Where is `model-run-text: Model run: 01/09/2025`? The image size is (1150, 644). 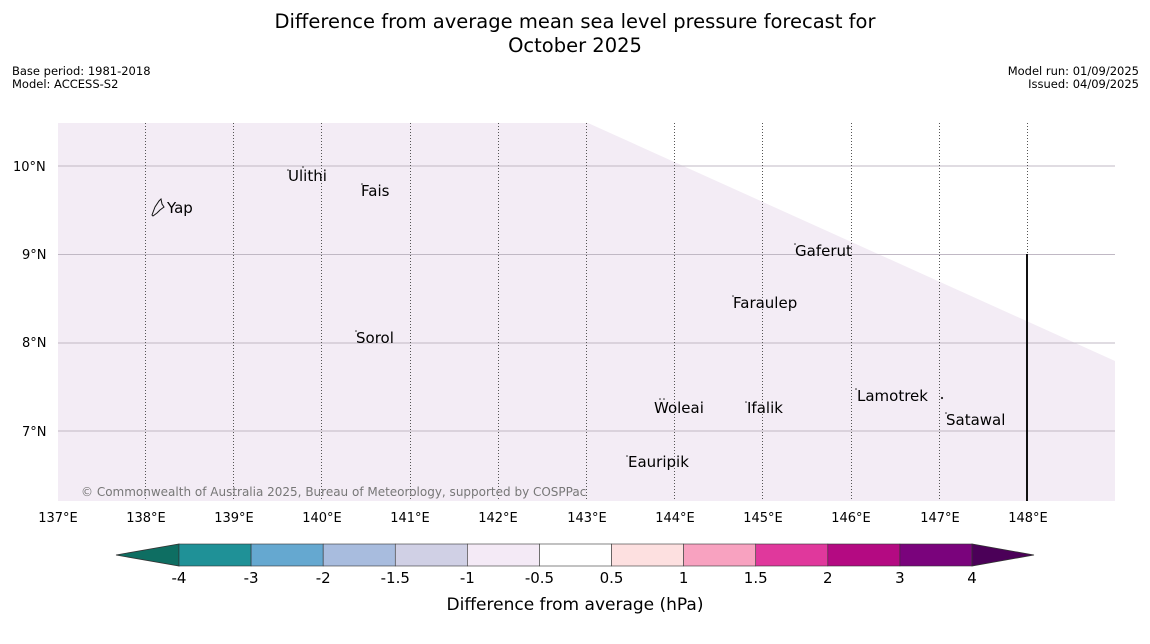
model-run-text: Model run: 01/09/2025 is located at coordinates (1073, 71).